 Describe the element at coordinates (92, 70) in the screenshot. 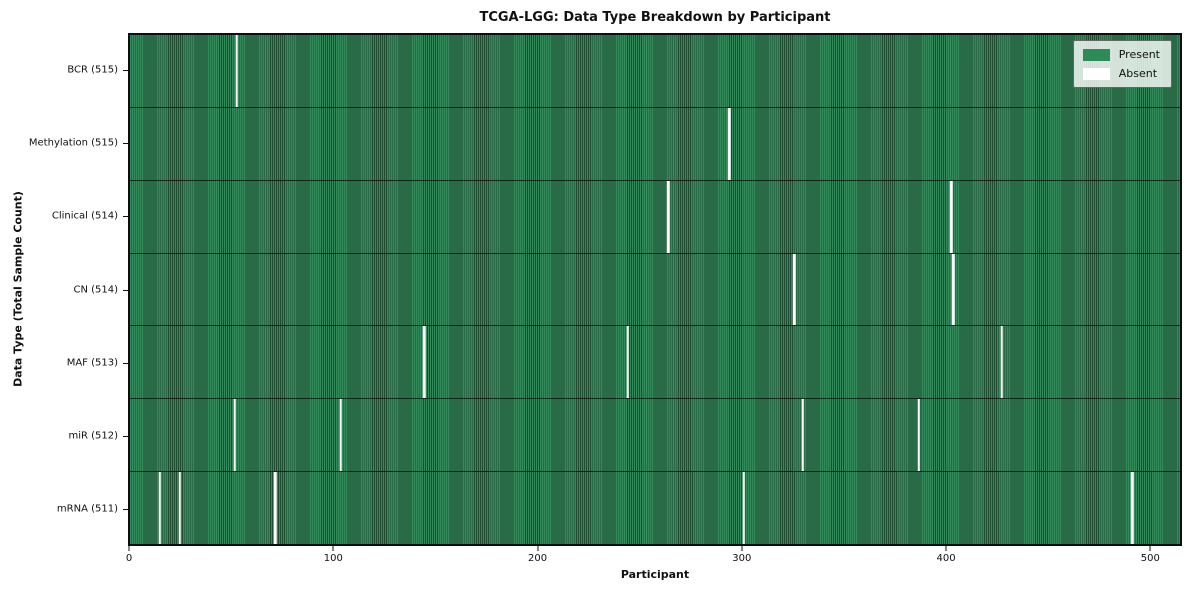

I see `y-tick-label: BCR (515)` at that location.